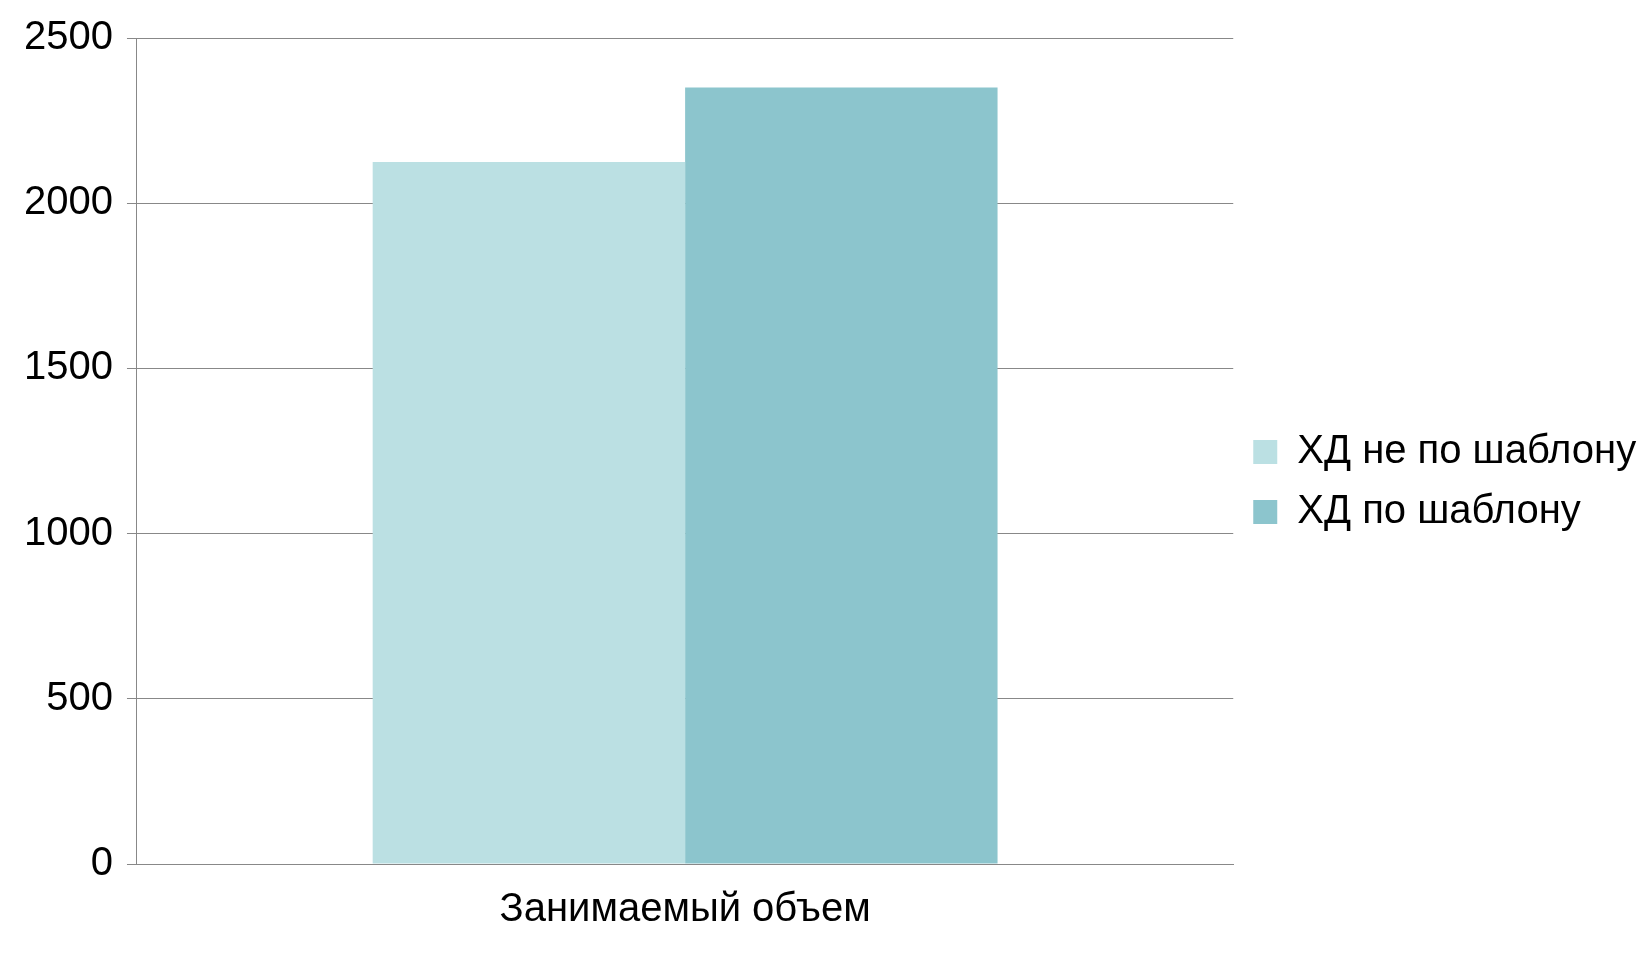 This screenshot has width=1651, height=954. I want to click on y-tick-label: 0, so click(101, 861).